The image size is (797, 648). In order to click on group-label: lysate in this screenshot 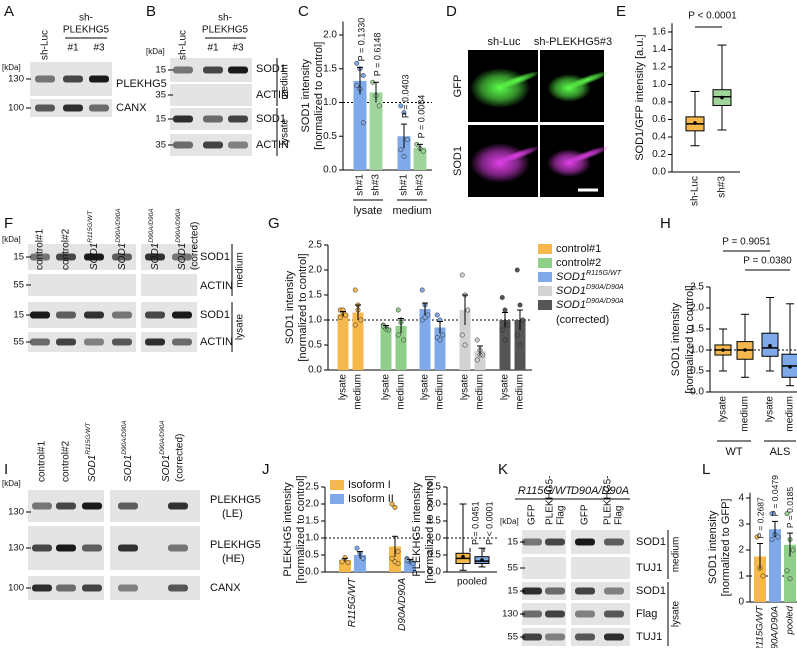, I will do `click(368, 211)`.